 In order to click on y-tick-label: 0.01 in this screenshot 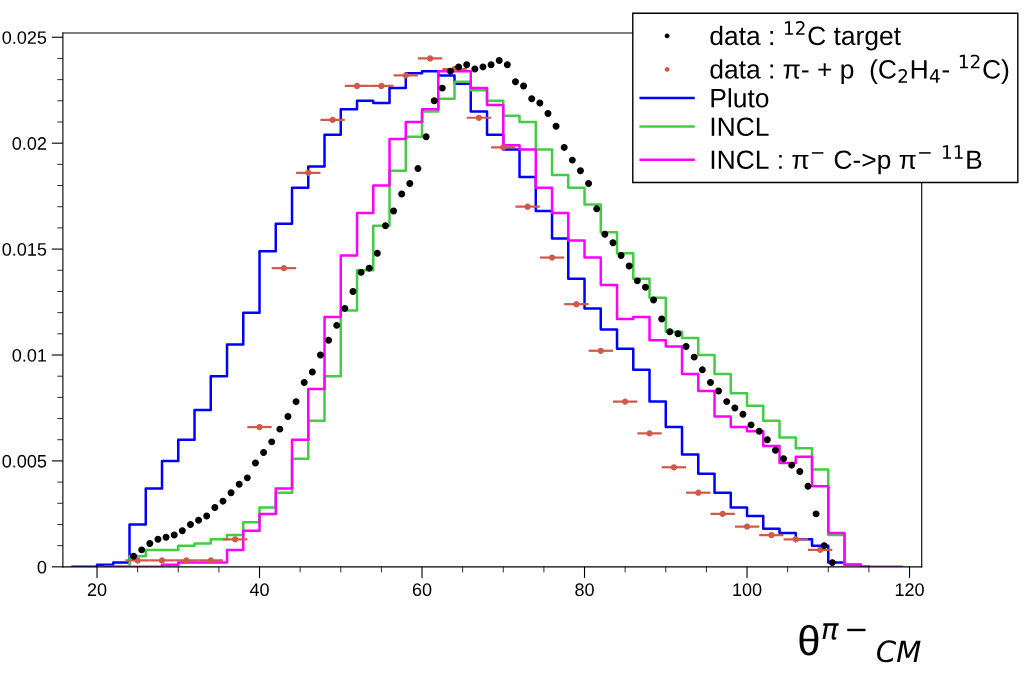, I will do `click(29, 355)`.